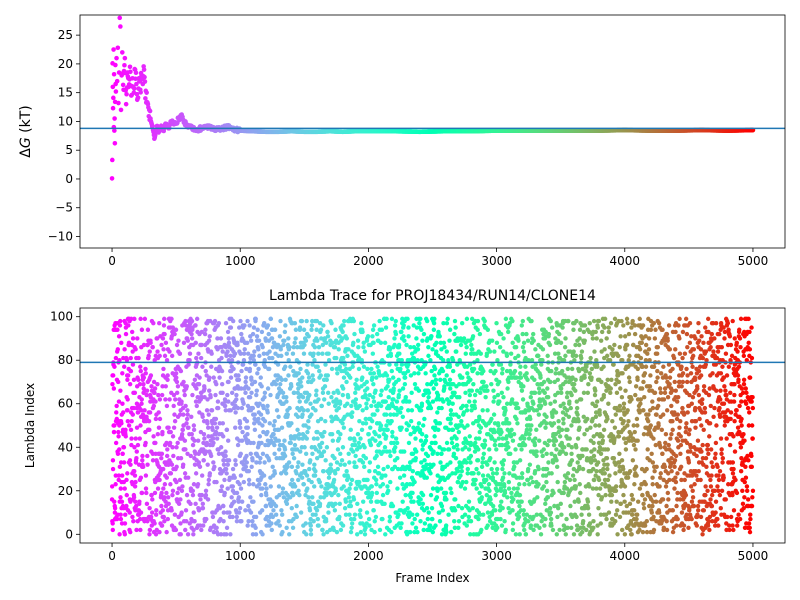  Describe the element at coordinates (432, 296) in the screenshot. I see `lambda-trace-title: Lambda Trace for PROJ18434/RUN14/CLONE14` at that location.